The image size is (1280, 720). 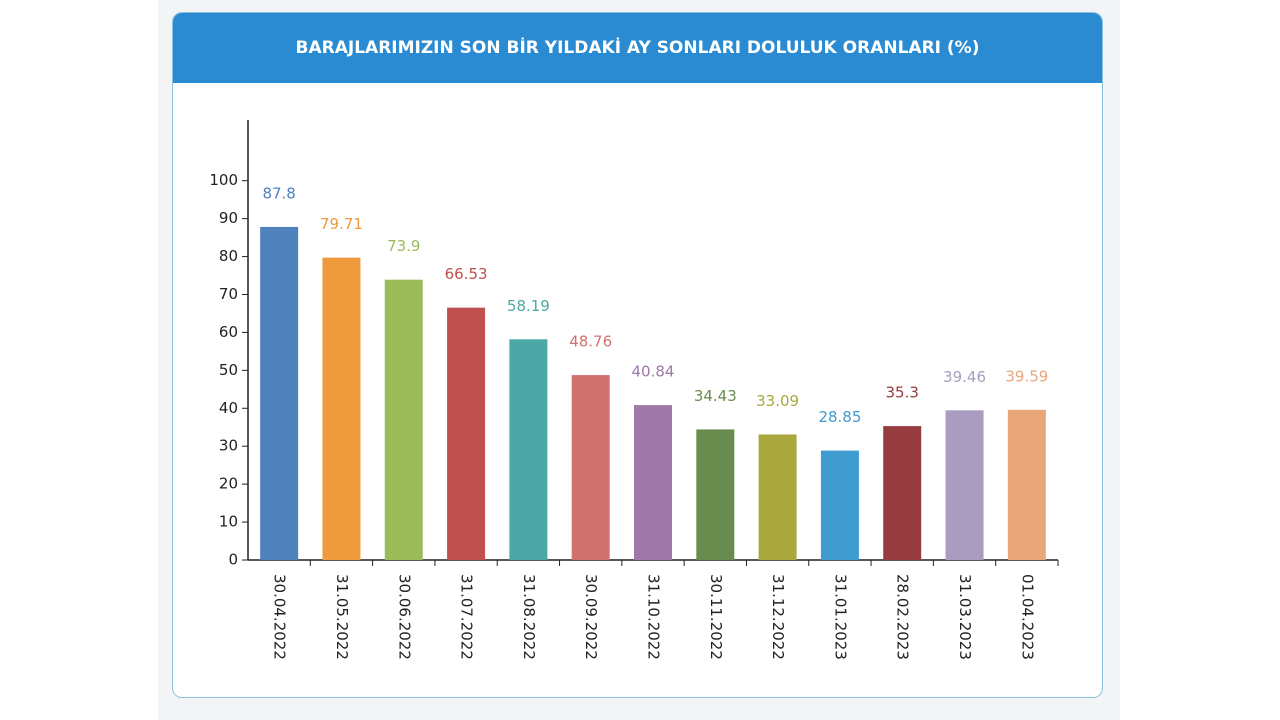 What do you see at coordinates (591, 617) in the screenshot?
I see `x-tick-label: 30.09.2022` at bounding box center [591, 617].